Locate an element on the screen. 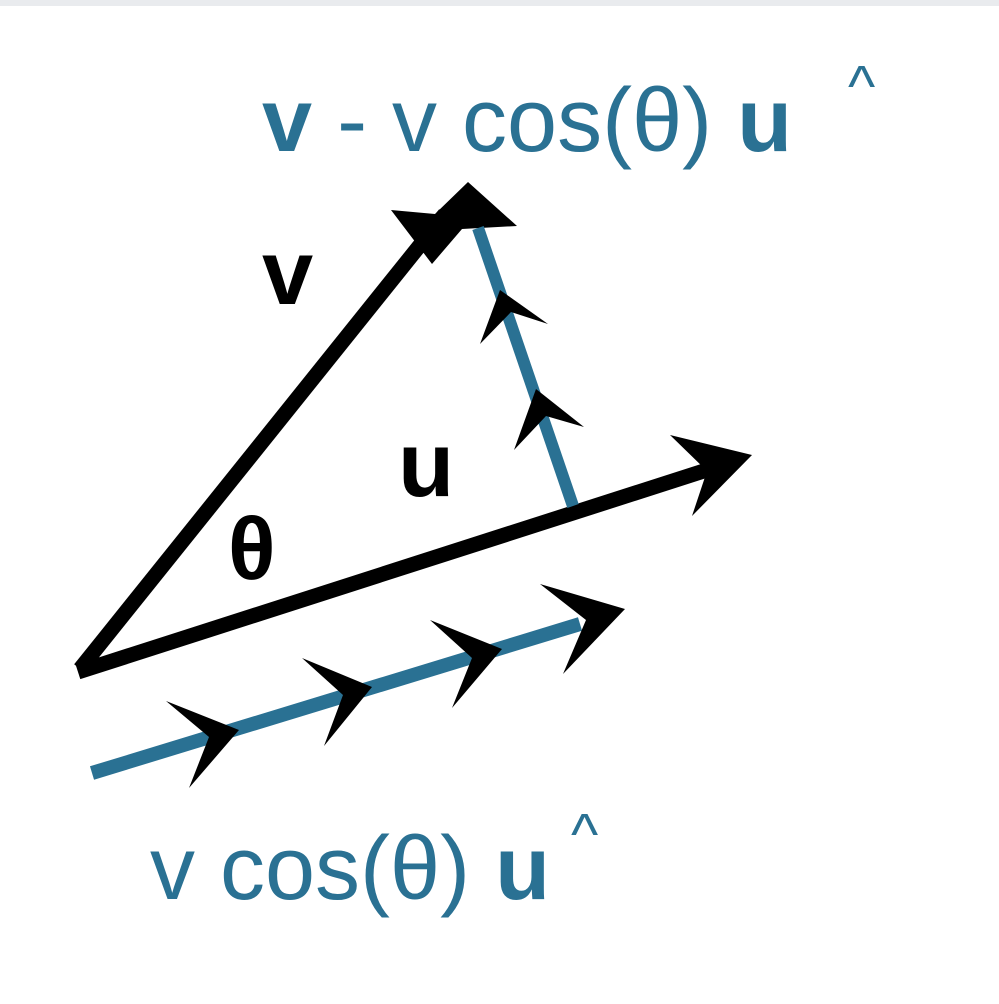 The height and width of the screenshot is (1004, 999). proj-u-hat: ^ is located at coordinates (584, 834).